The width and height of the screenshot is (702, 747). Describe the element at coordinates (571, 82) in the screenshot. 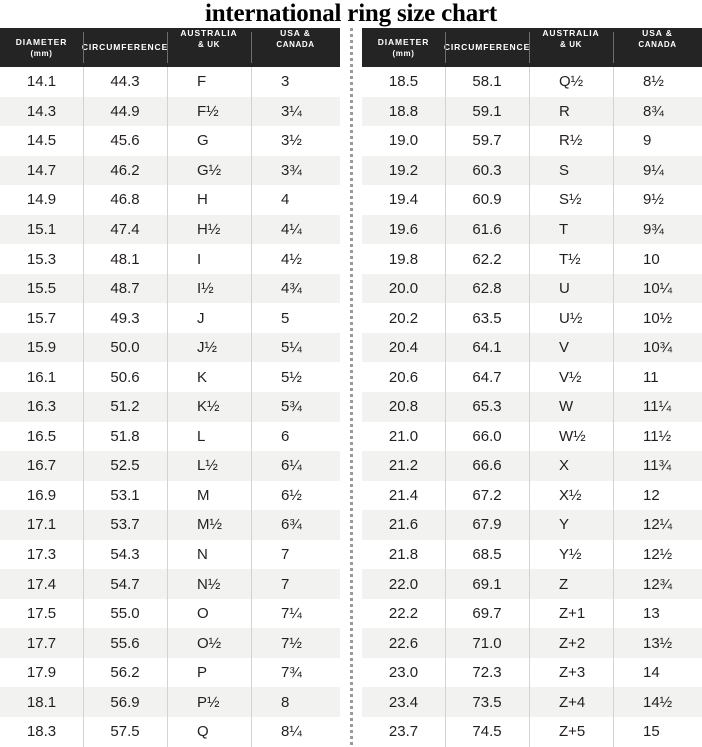

I see `cell-australia-uk: Q½` at that location.